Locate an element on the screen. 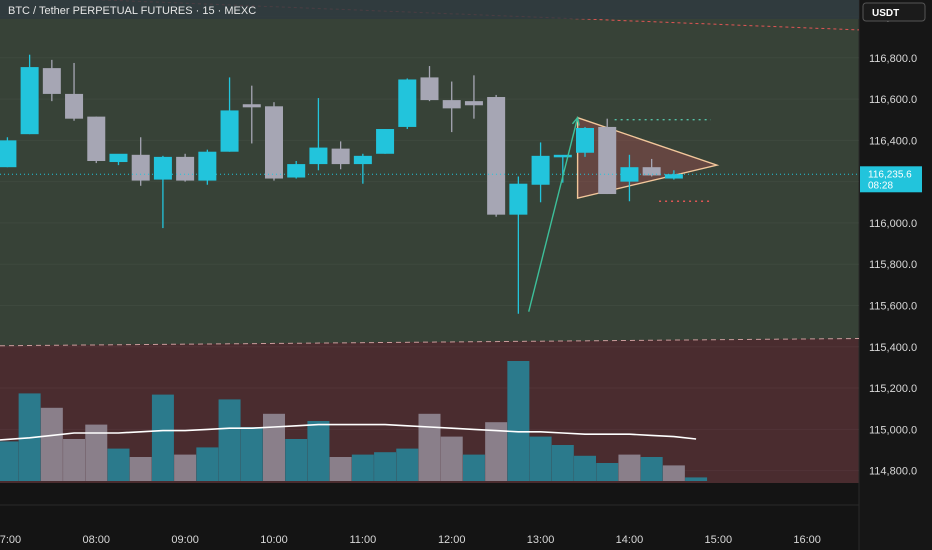 Image resolution: width=932 pixels, height=550 pixels. current-price-label: 116,235.6 is located at coordinates (890, 174).